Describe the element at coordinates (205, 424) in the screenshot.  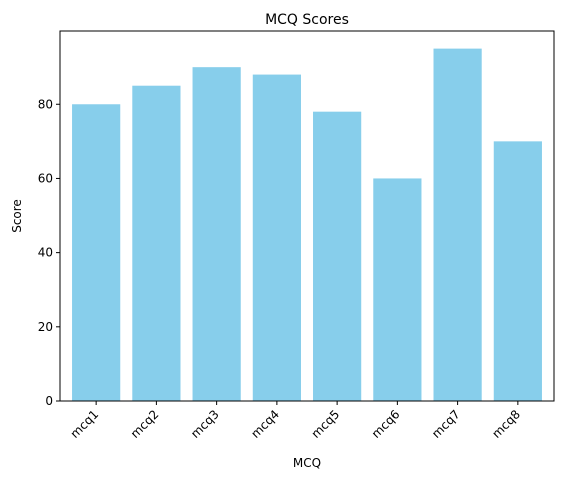
I see `x-tick-label-mcq3: mcq3` at that location.